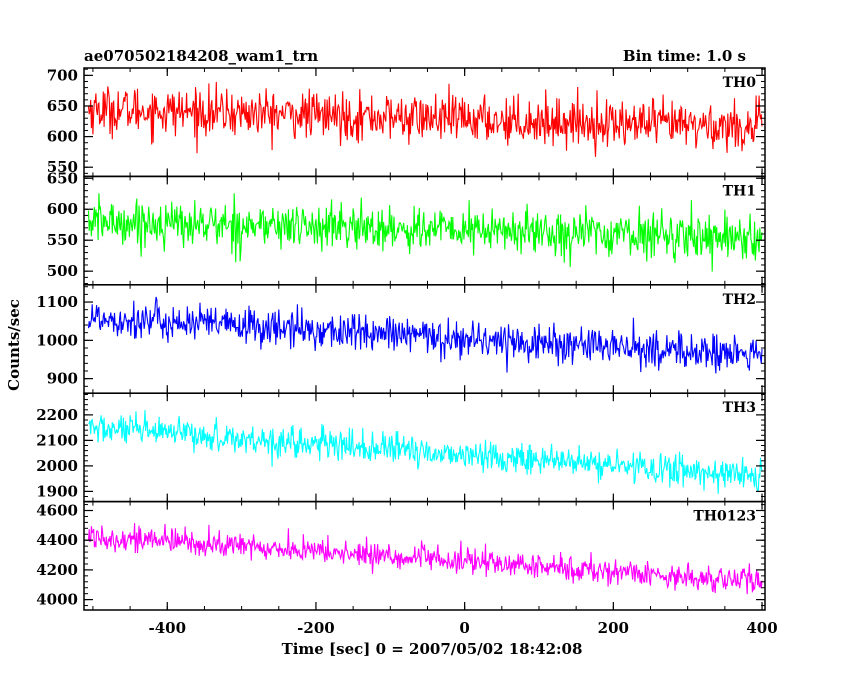 The image size is (850, 680). What do you see at coordinates (167, 628) in the screenshot?
I see `x-tick-label: -400` at bounding box center [167, 628].